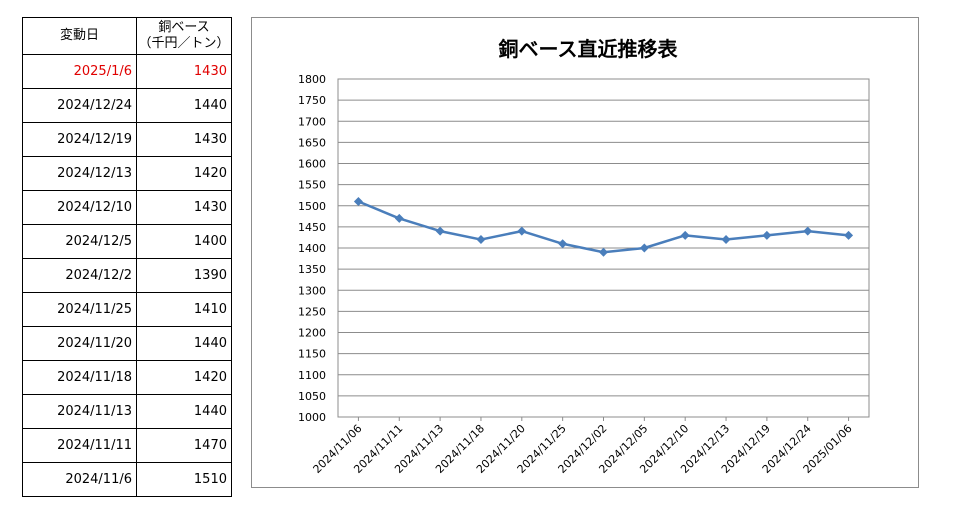  I want to click on y-tick-label: 1700, so click(312, 121).